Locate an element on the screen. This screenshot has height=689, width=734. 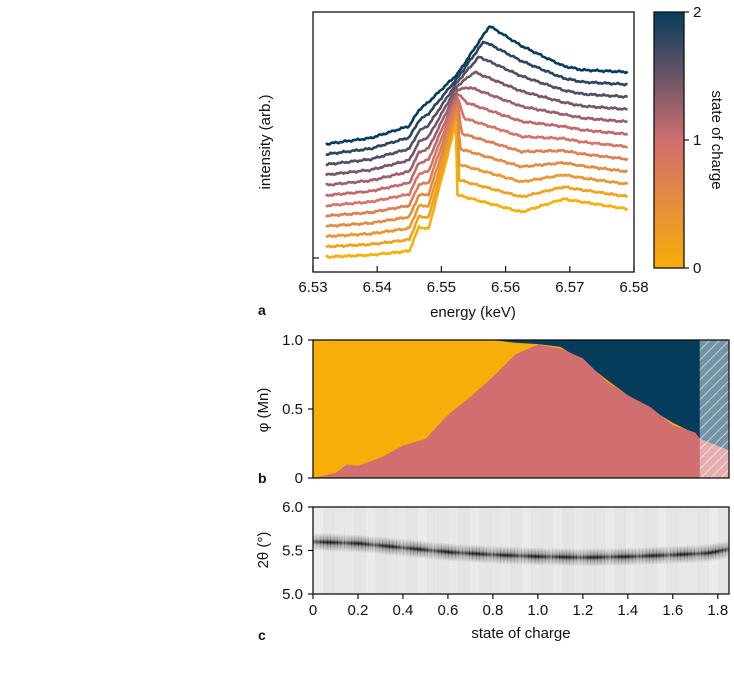
colorbar-tick-label: 1 is located at coordinates (697, 140).